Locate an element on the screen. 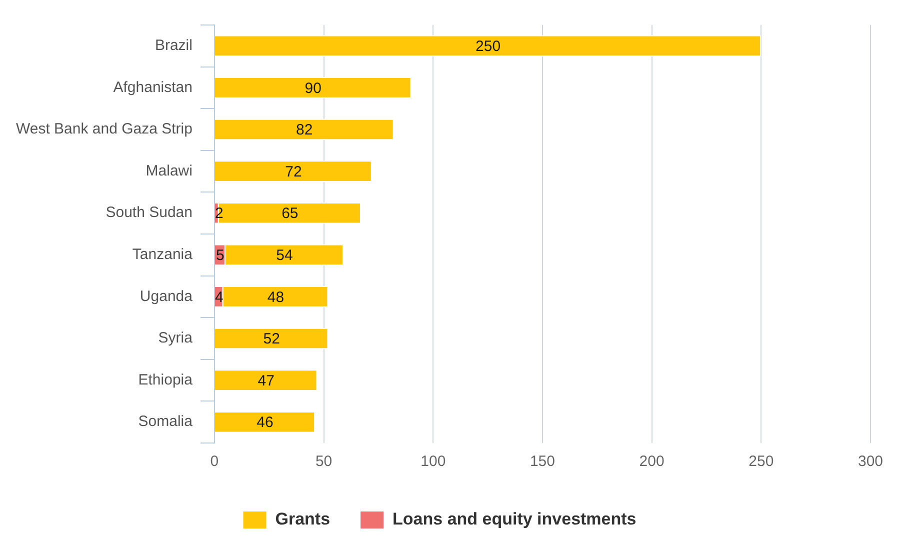 The image size is (901, 547). data-label: 47 is located at coordinates (266, 381).